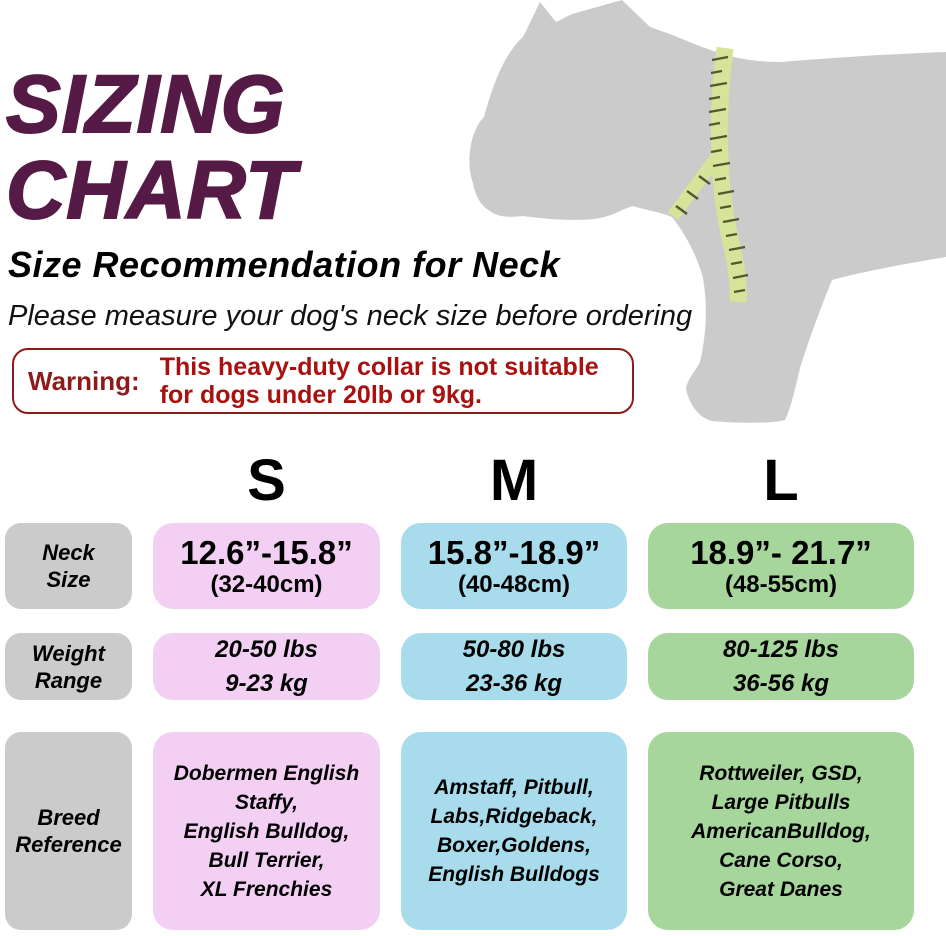 This screenshot has height=936, width=946. What do you see at coordinates (84, 380) in the screenshot?
I see `warning-label: Warning:` at bounding box center [84, 380].